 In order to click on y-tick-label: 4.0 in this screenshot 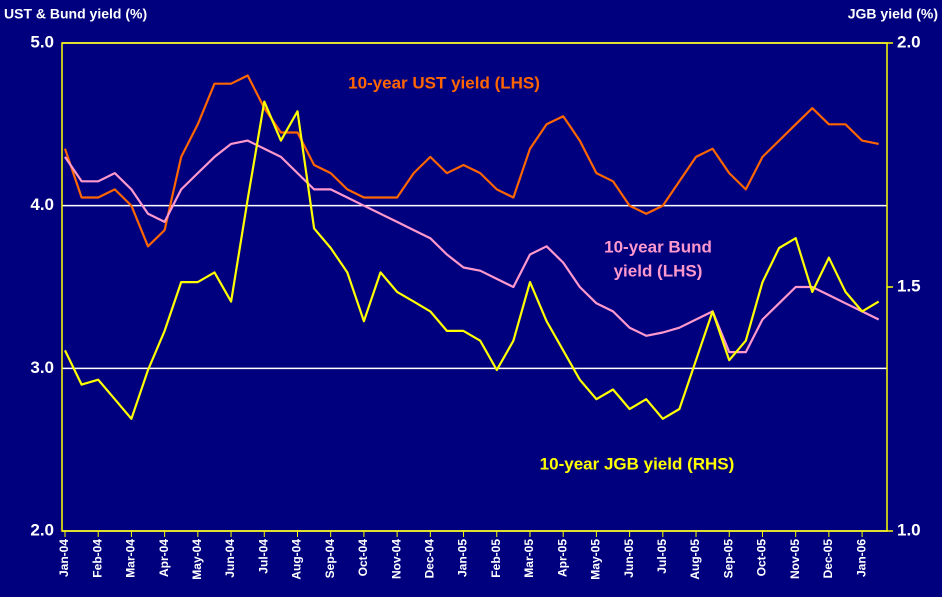, I will do `click(42, 204)`.